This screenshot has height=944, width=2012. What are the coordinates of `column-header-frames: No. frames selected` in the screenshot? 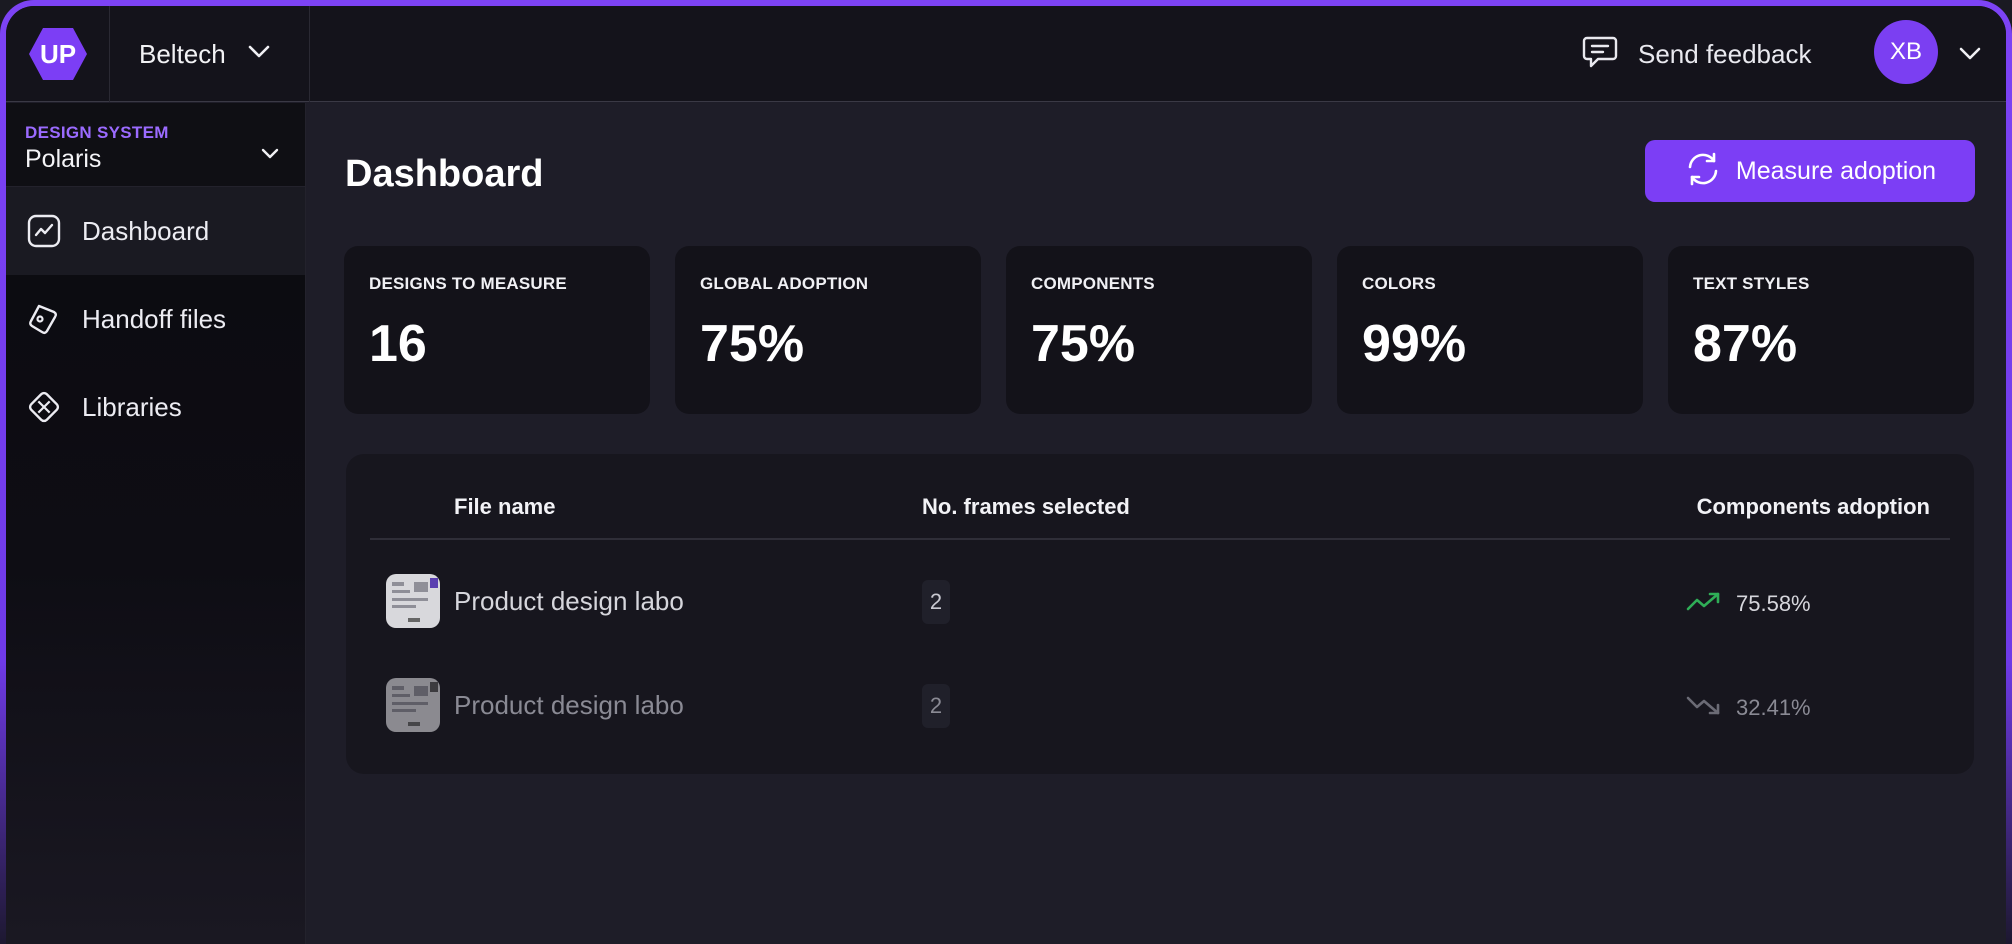 It's located at (1026, 506).